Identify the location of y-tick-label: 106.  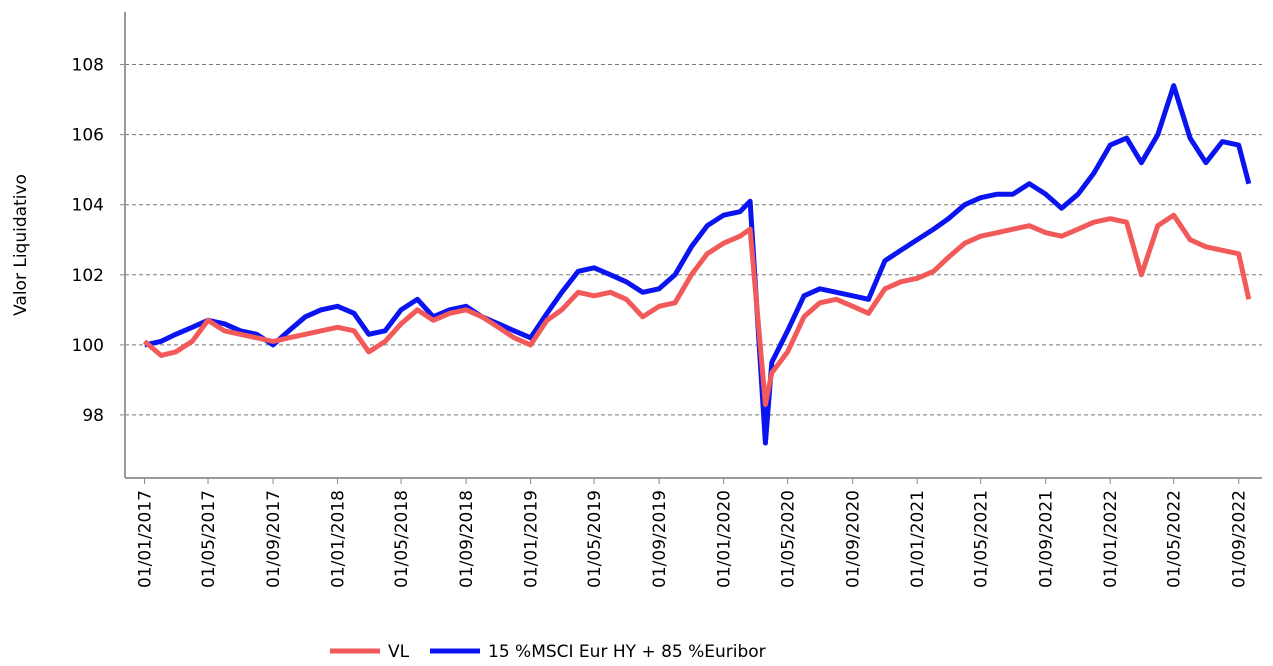
(88, 136).